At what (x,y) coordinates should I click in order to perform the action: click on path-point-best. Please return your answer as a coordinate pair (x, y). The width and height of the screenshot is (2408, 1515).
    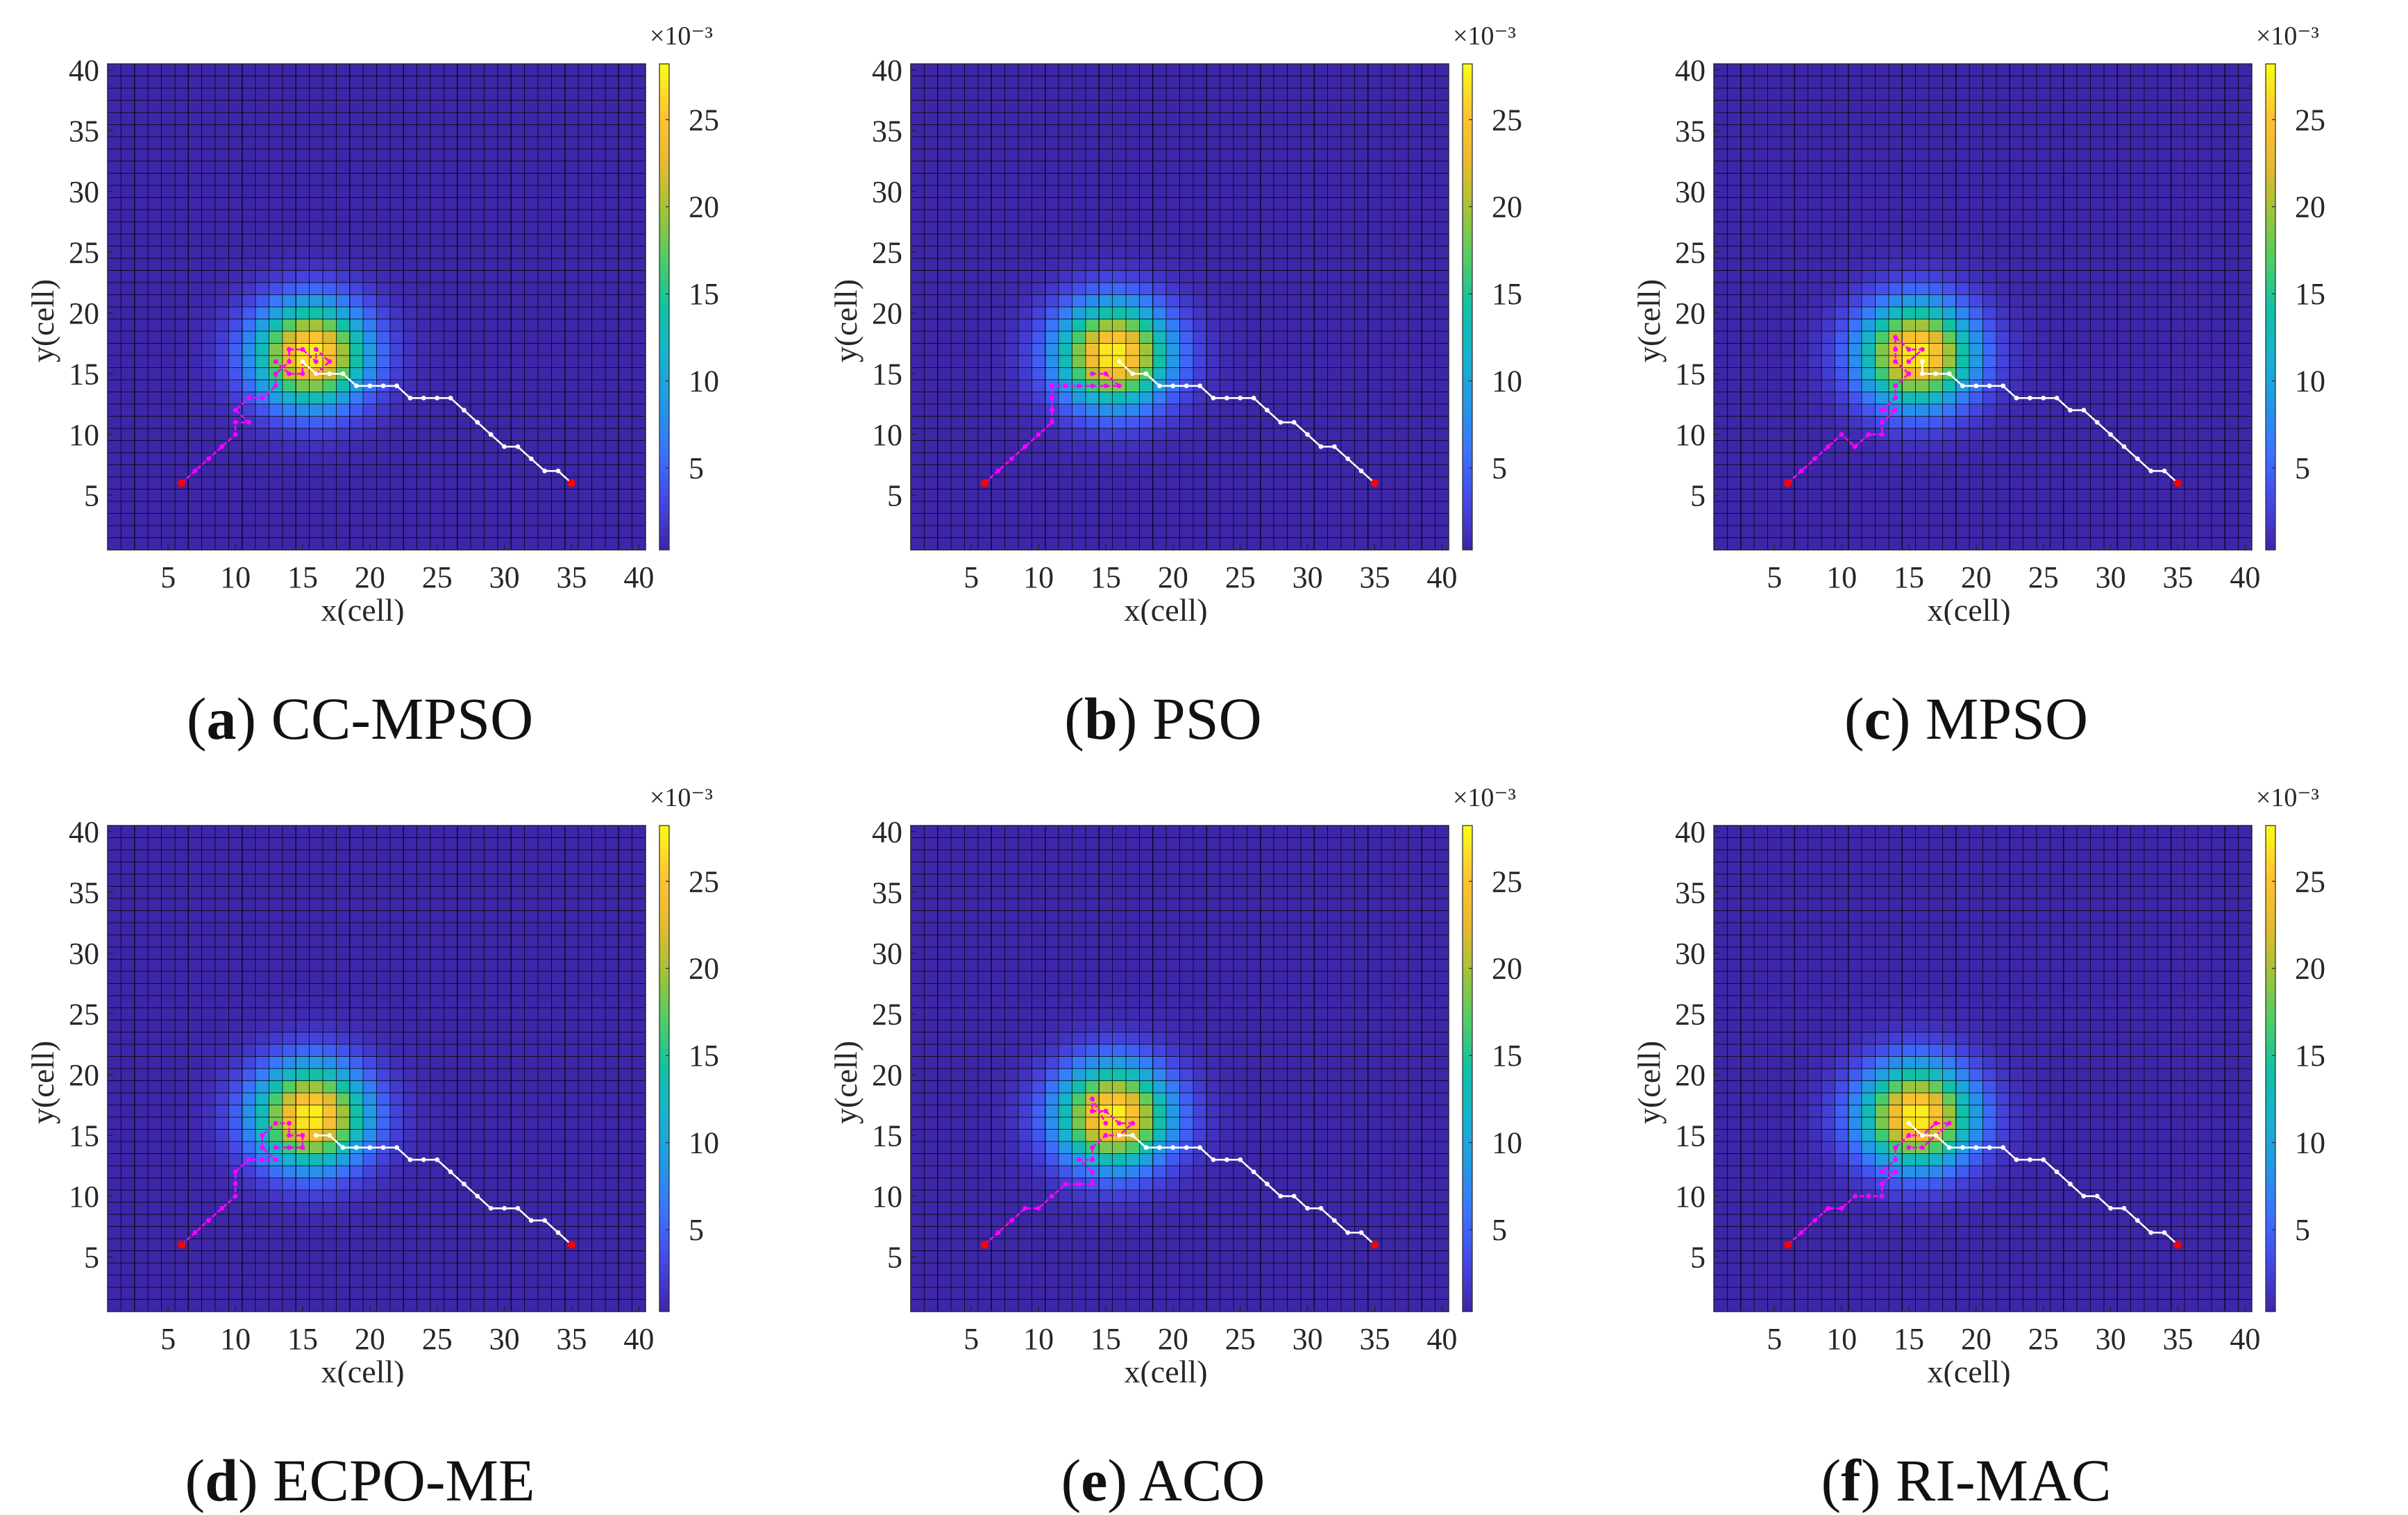
    Looking at the image, I should click on (1321, 446).